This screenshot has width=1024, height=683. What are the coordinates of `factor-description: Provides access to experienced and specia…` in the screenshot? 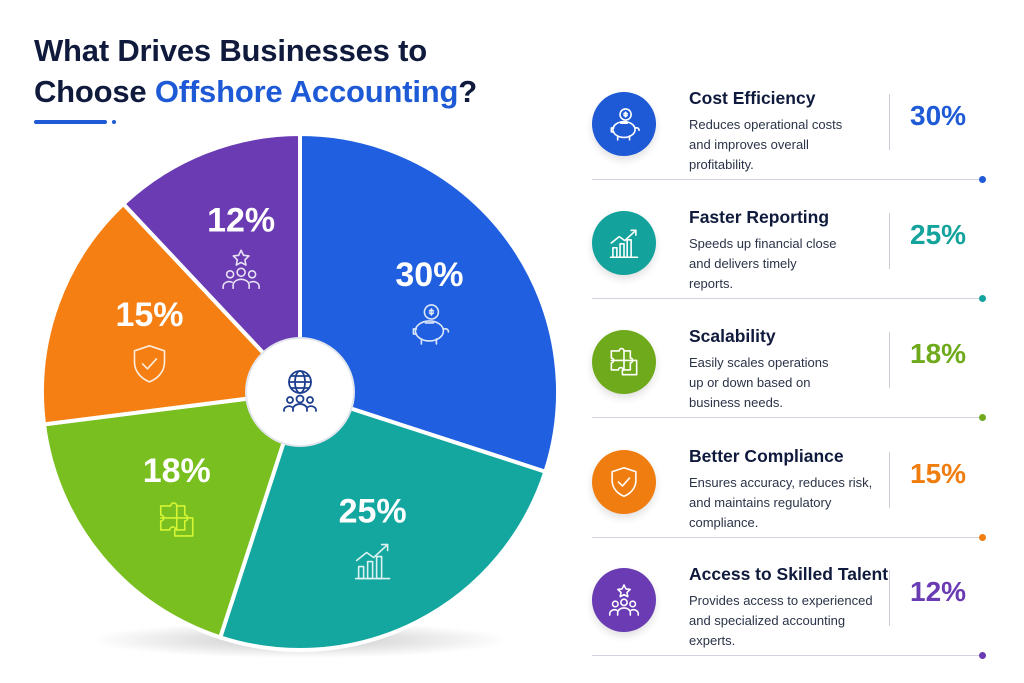 It's located at (786, 621).